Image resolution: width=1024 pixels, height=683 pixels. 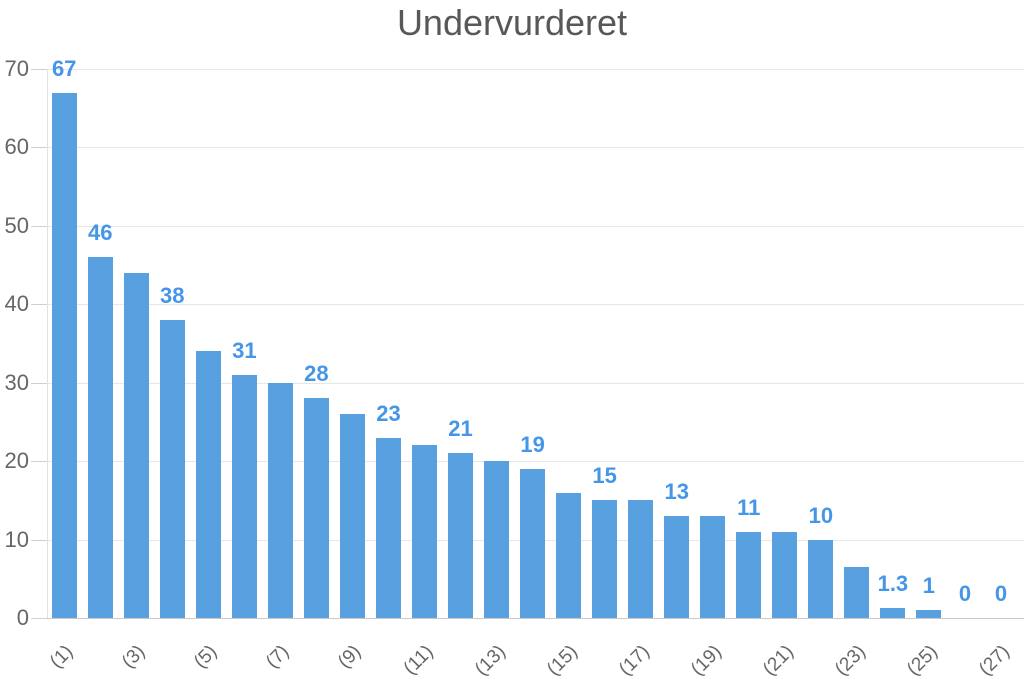 What do you see at coordinates (47, 343) in the screenshot?
I see `y-axis-line` at bounding box center [47, 343].